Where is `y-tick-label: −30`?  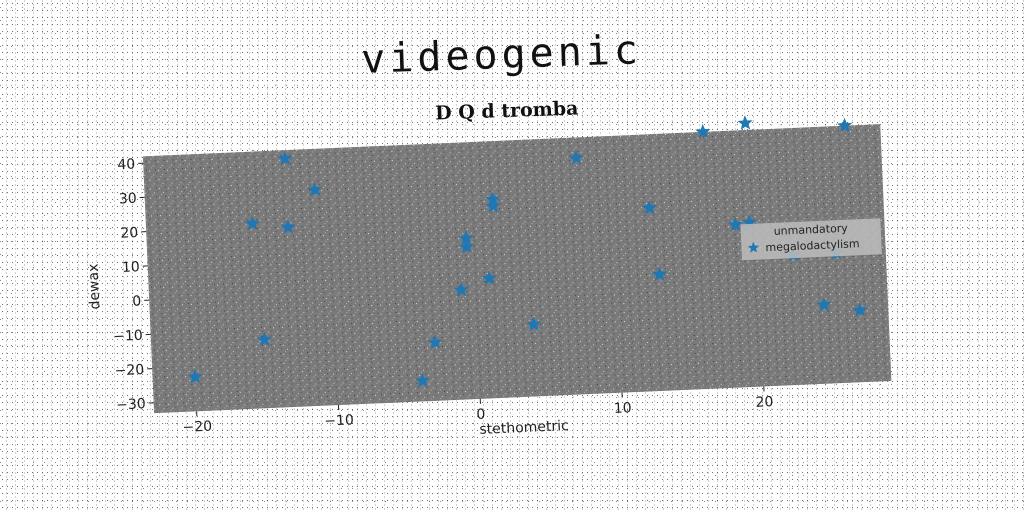 y-tick-label: −30 is located at coordinates (131, 404).